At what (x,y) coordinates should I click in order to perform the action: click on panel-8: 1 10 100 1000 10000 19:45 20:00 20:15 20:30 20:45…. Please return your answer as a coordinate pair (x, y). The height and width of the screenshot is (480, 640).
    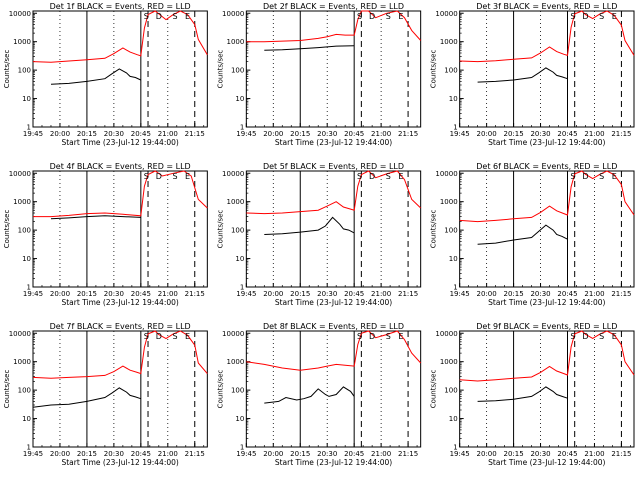
    Looking at the image, I should click on (319, 394).